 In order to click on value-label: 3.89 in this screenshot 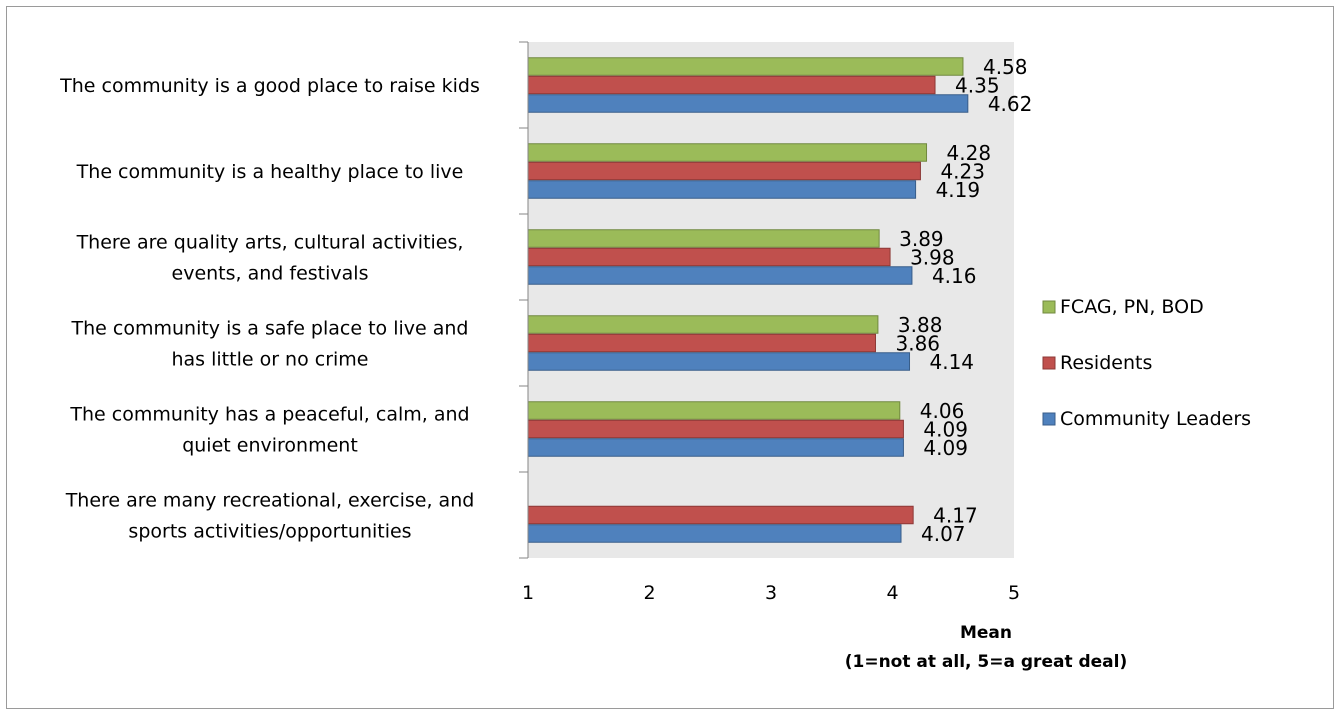, I will do `click(921, 239)`.